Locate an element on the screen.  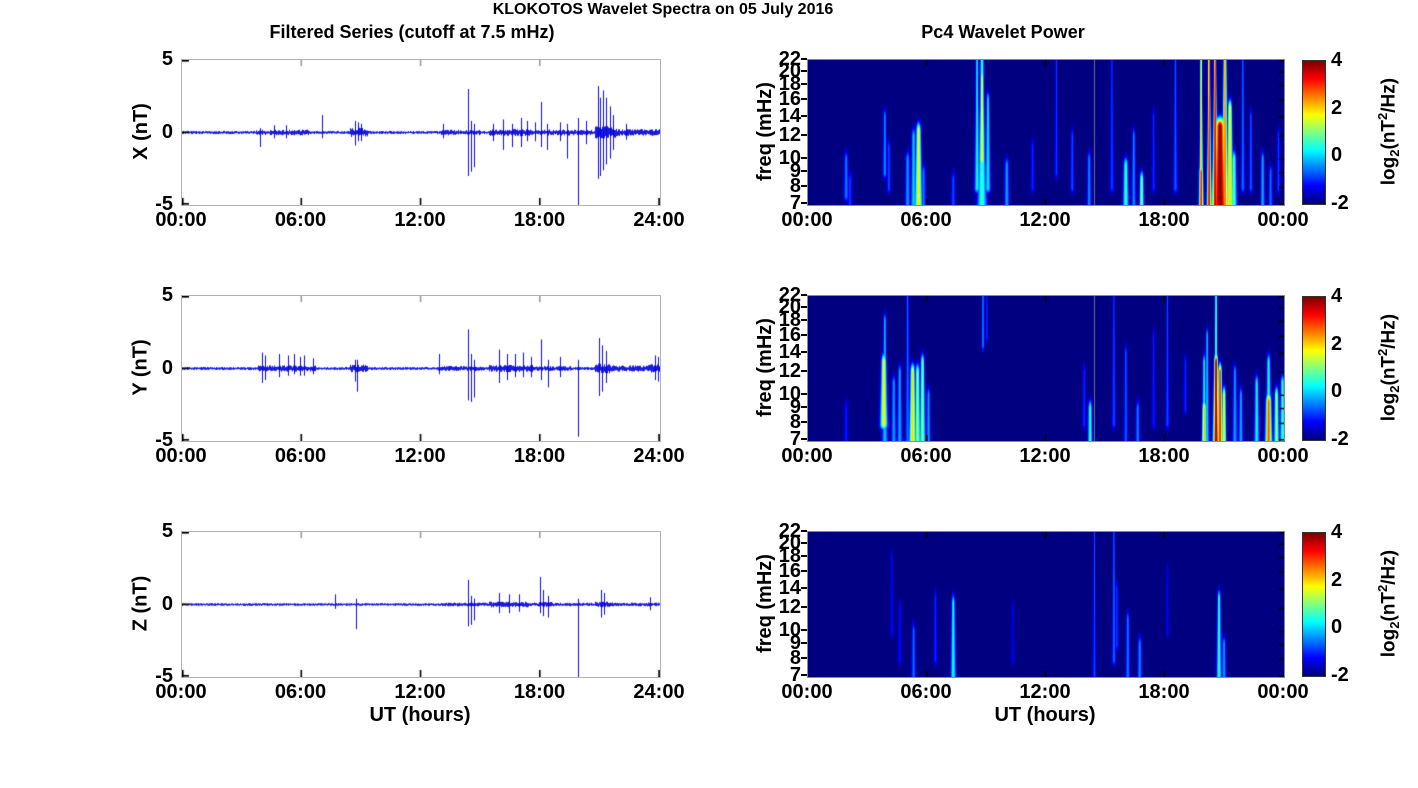
plot-filtered-x is located at coordinates (421, 132).